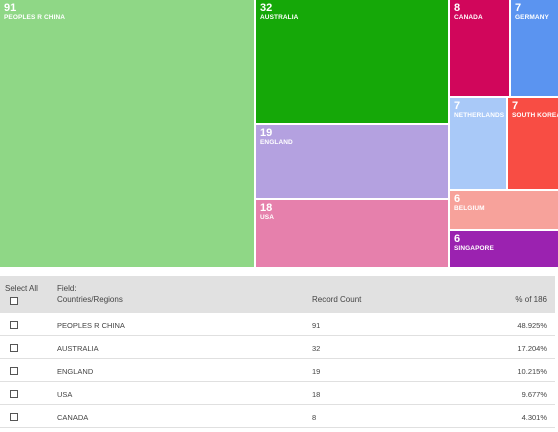  I want to click on count-cell: 18, so click(316, 394).